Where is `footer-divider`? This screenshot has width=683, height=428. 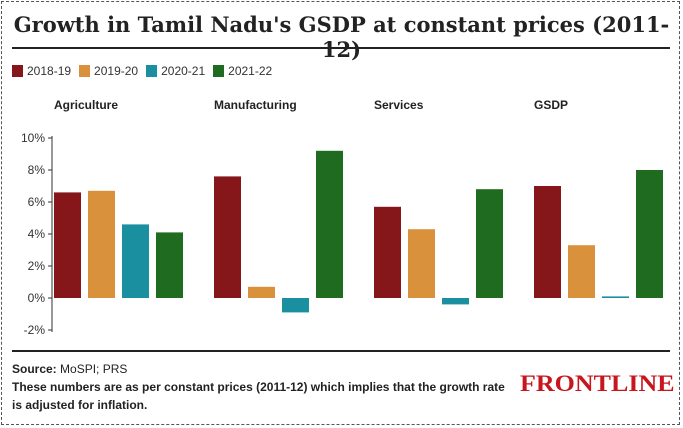
footer-divider is located at coordinates (341, 351).